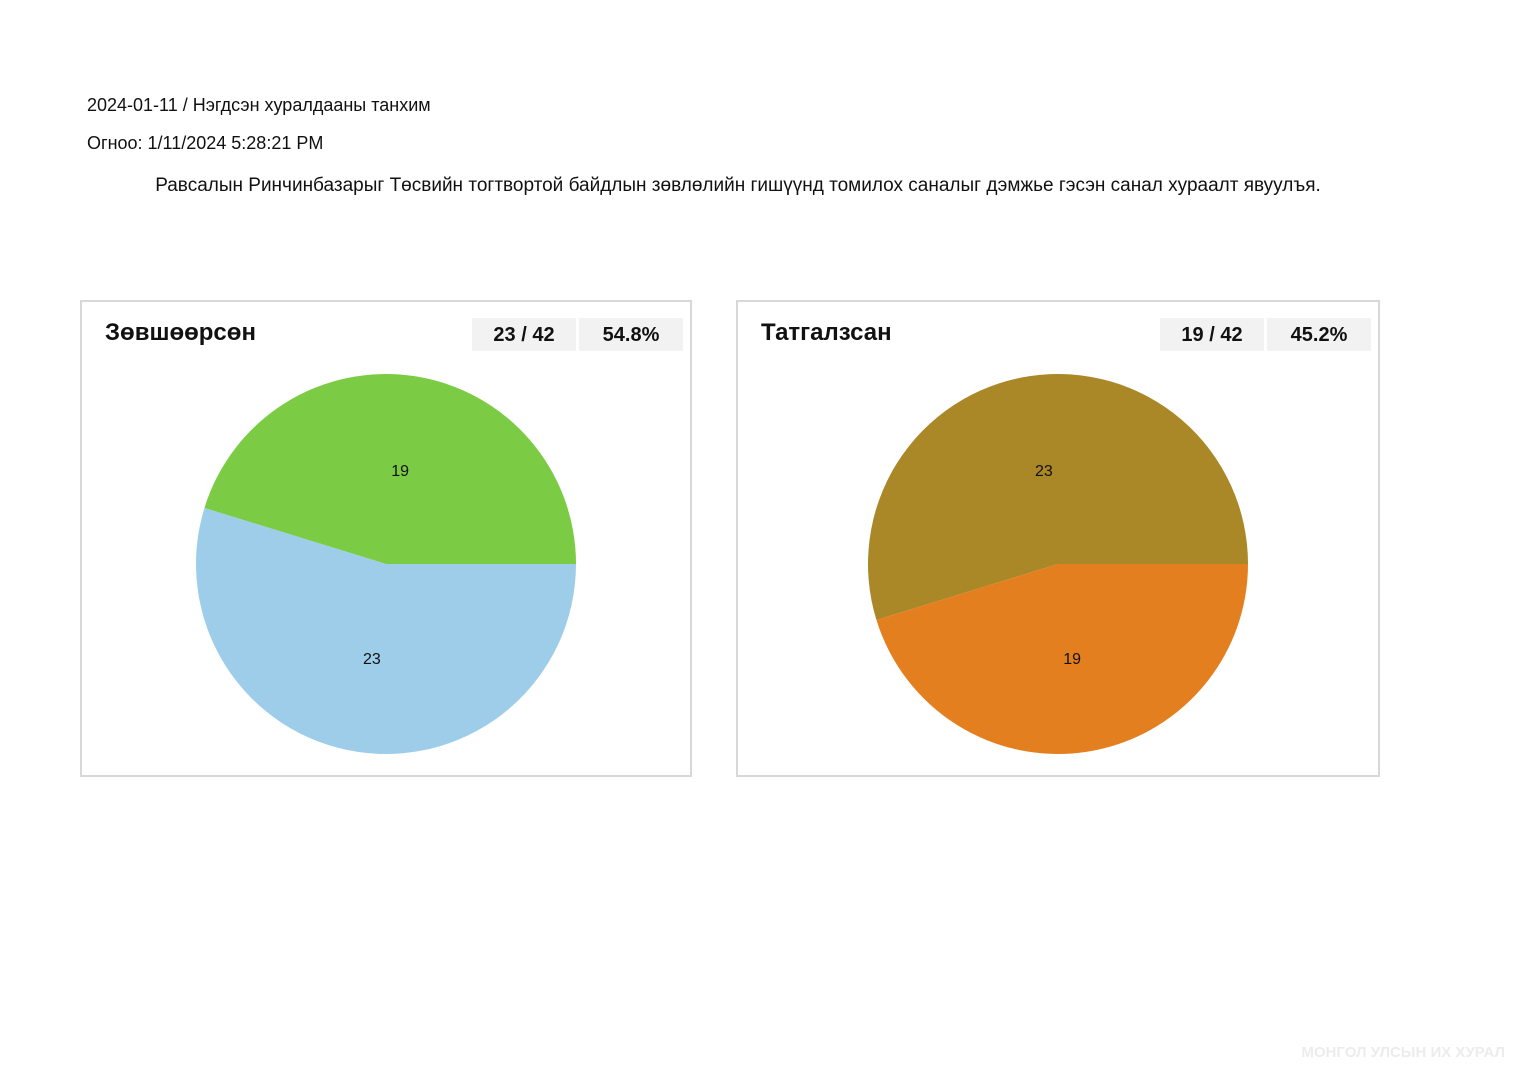  Describe the element at coordinates (115, 143) in the screenshot. I see `date-label: Огноо:` at that location.